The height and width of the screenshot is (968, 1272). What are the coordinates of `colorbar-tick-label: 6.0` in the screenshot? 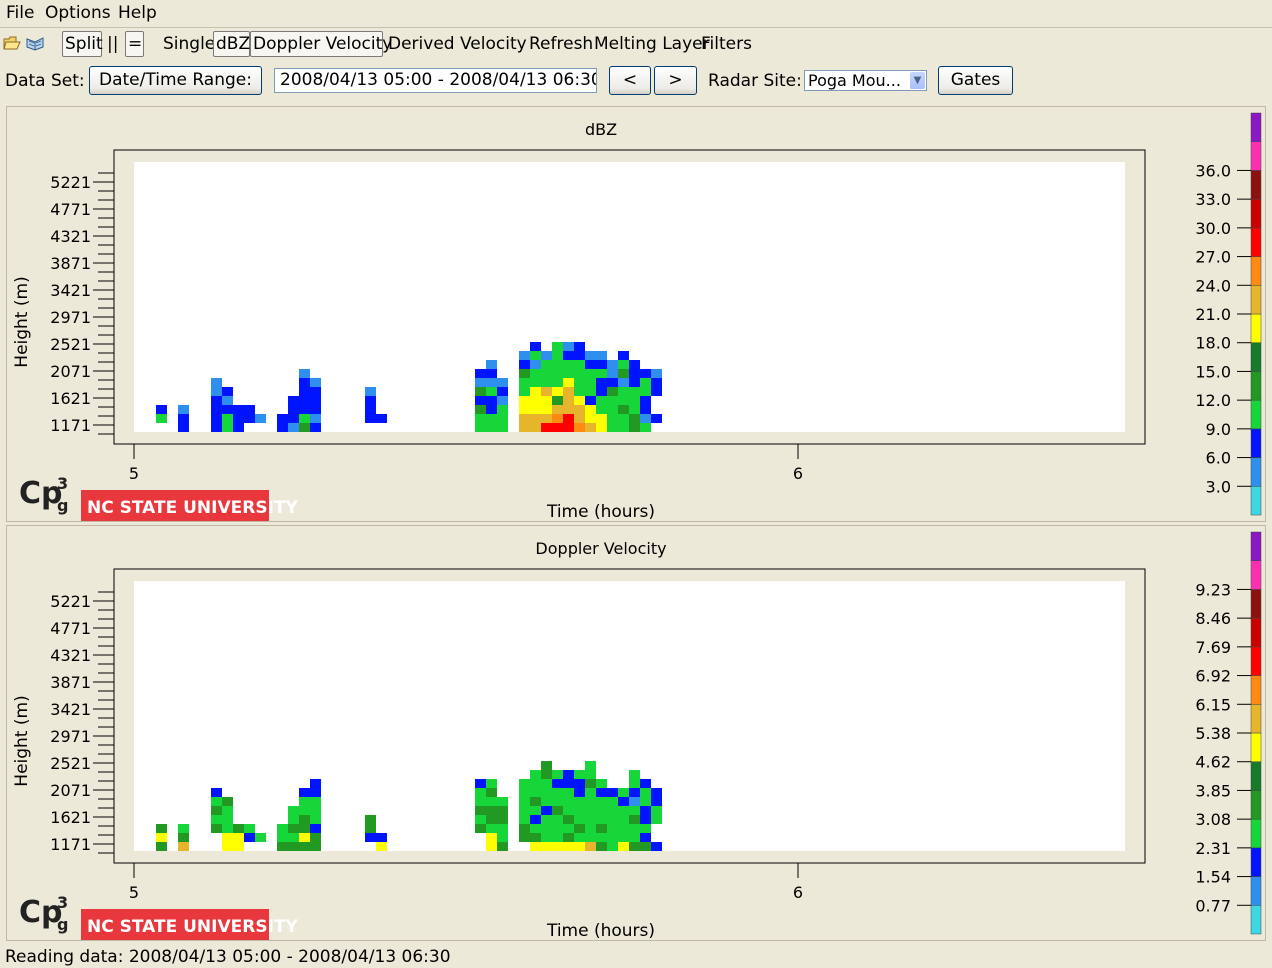 It's located at (1218, 458).